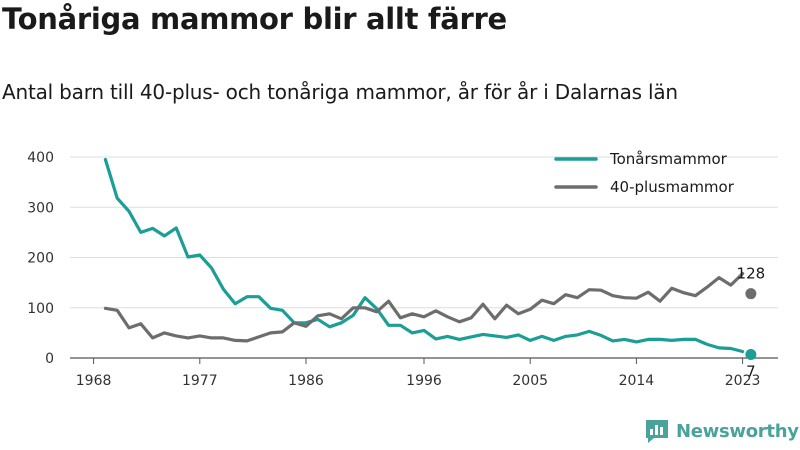 The image size is (800, 450). I want to click on x-tick-label: 1986, so click(306, 381).